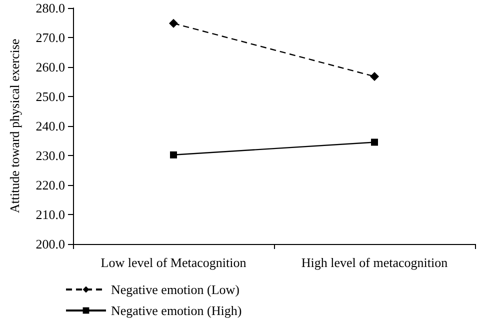  What do you see at coordinates (176, 310) in the screenshot?
I see `legend-label: Negative emotion (High)` at bounding box center [176, 310].